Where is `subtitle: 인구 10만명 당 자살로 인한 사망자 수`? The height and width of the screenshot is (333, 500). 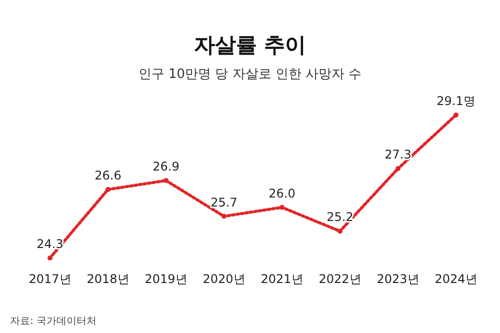
subtitle: 인구 10만명 당 자살로 인한 사망자 수 is located at coordinates (250, 74).